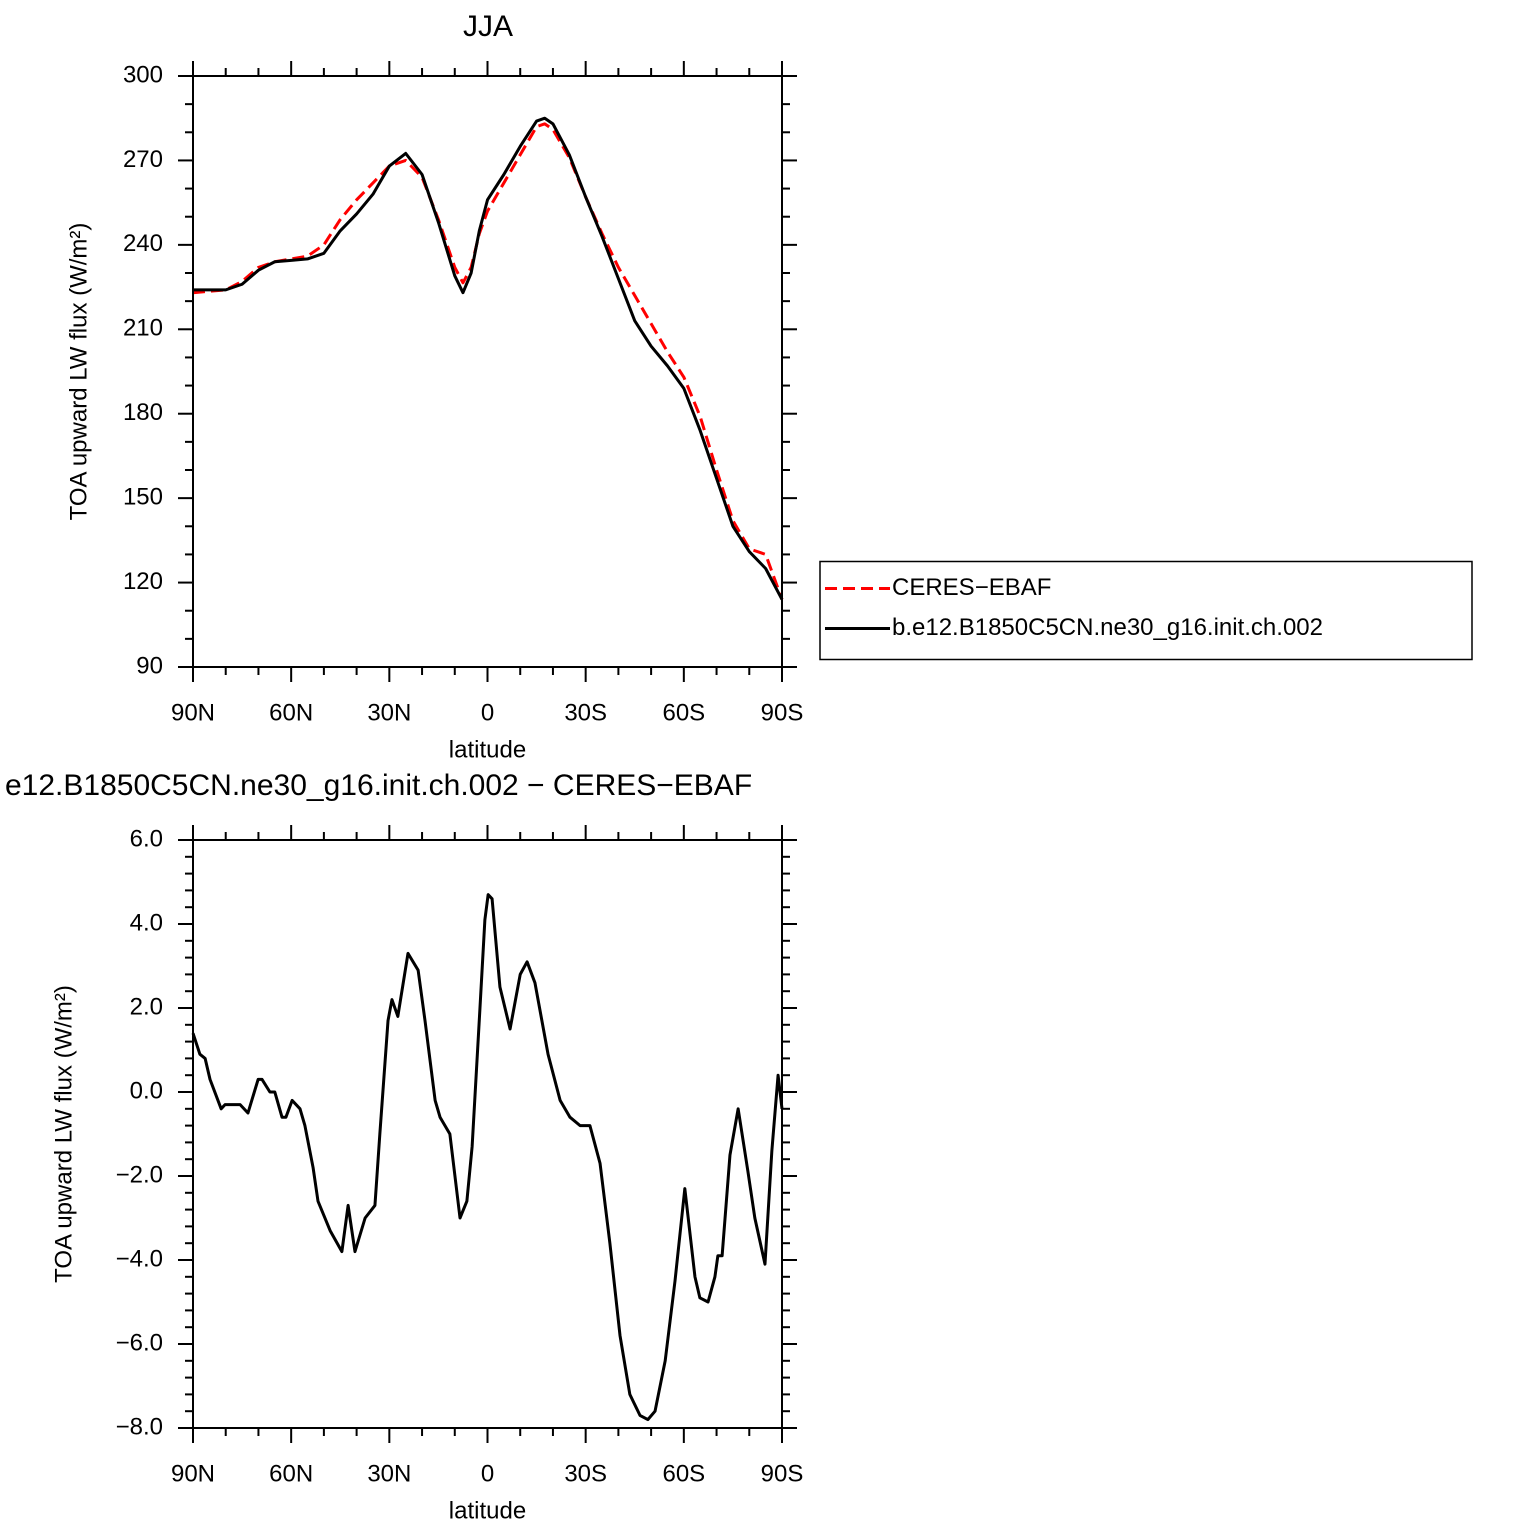 This screenshot has height=1536, width=1536. What do you see at coordinates (143, 496) in the screenshot?
I see `y-tick-label: 150` at bounding box center [143, 496].